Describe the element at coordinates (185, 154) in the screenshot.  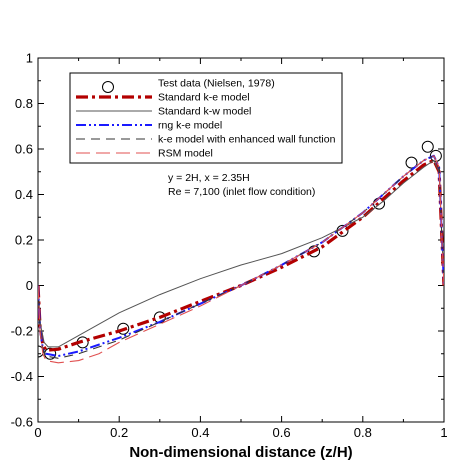
I see `legend-label-rsm-model: RSM model` at that location.